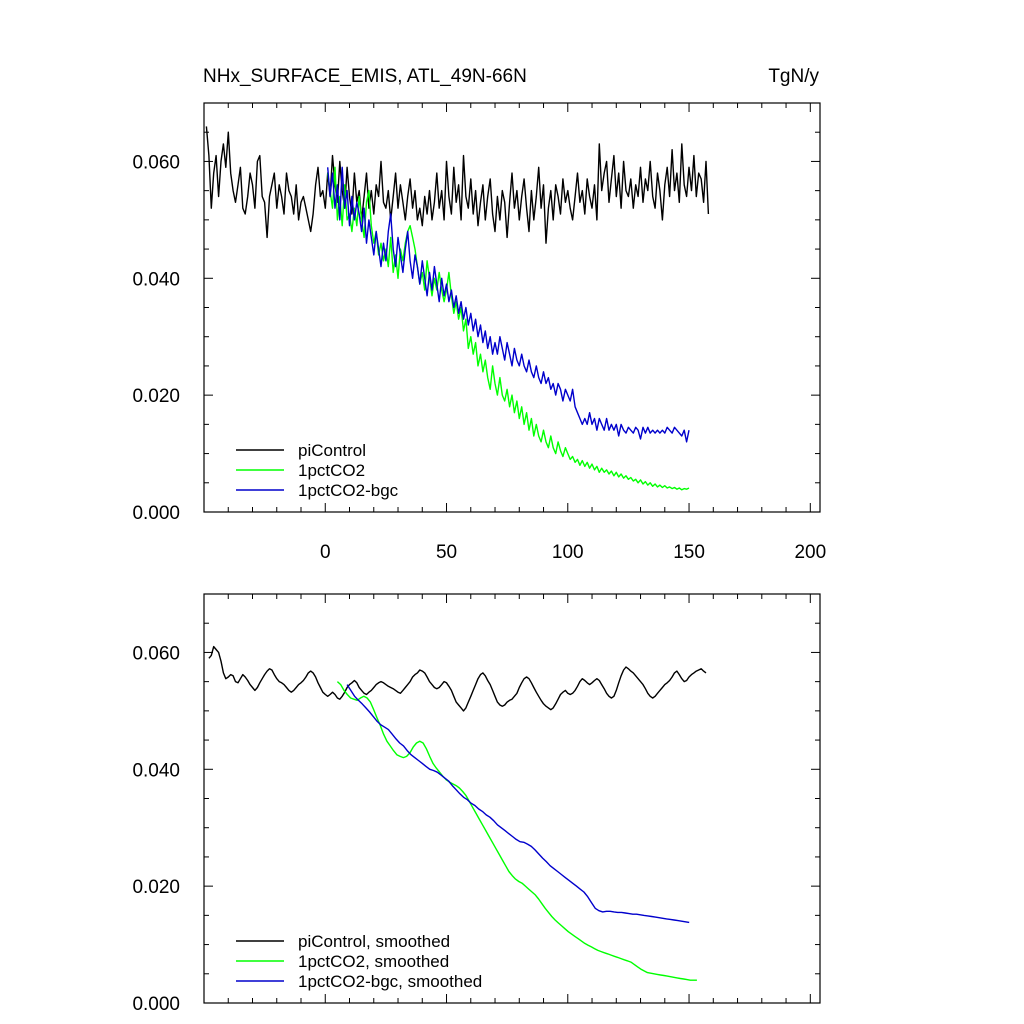 The height and width of the screenshot is (1024, 1024). Describe the element at coordinates (332, 450) in the screenshot. I see `legend-label: piControl` at that location.